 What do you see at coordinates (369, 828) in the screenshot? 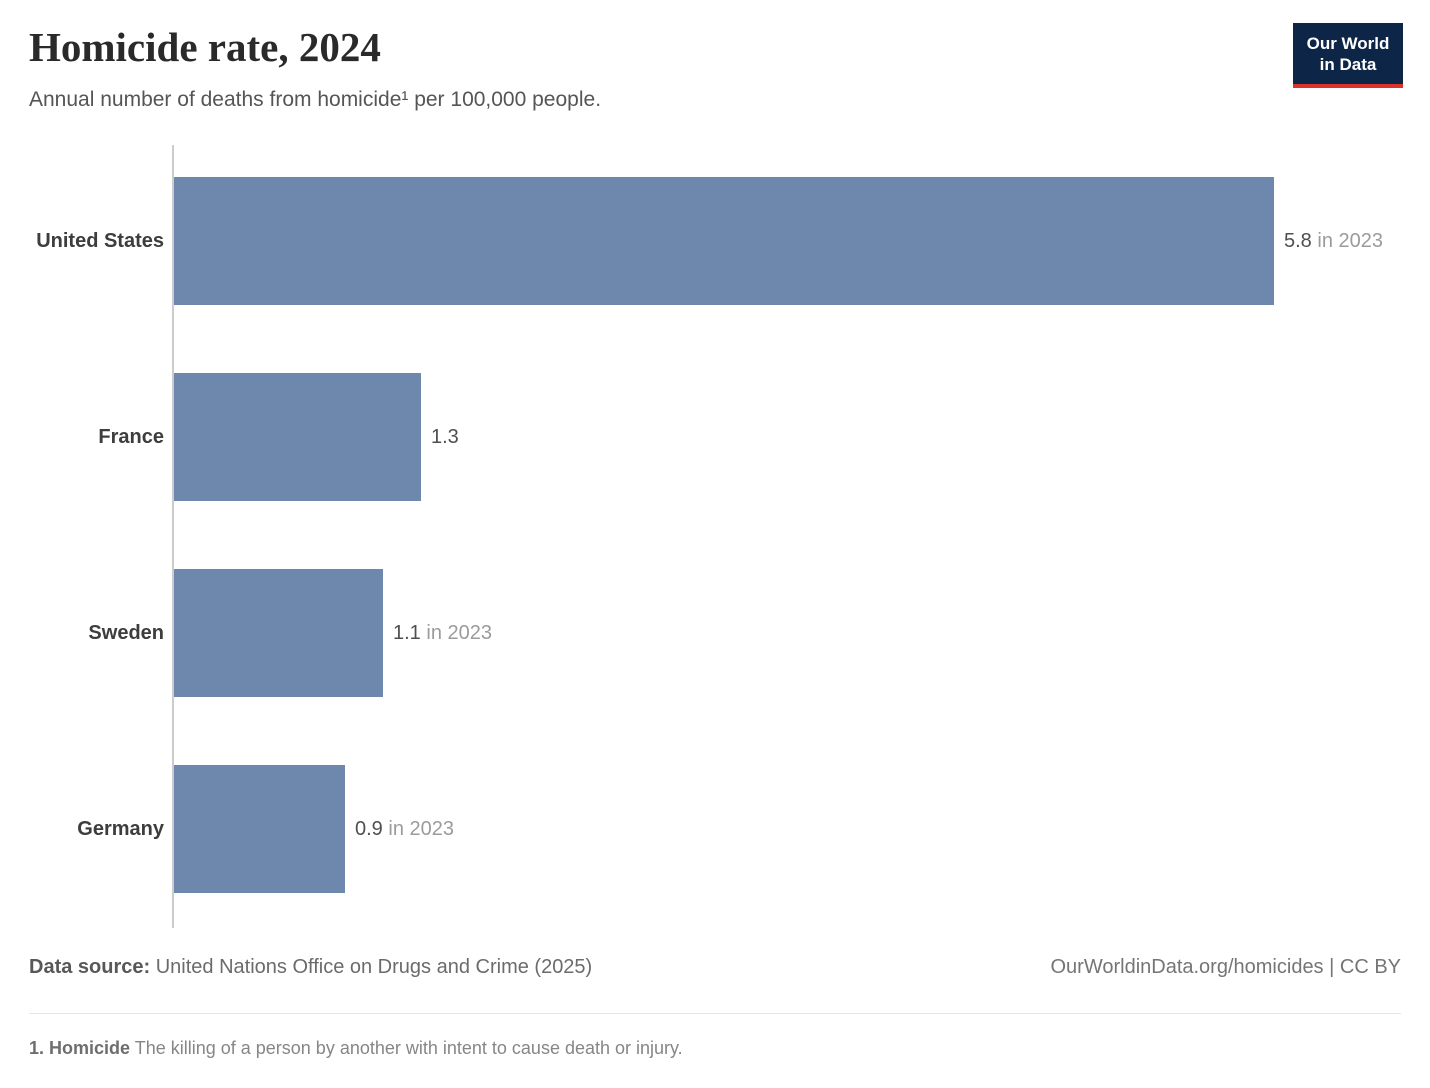
I see `value-label: 0.9` at bounding box center [369, 828].